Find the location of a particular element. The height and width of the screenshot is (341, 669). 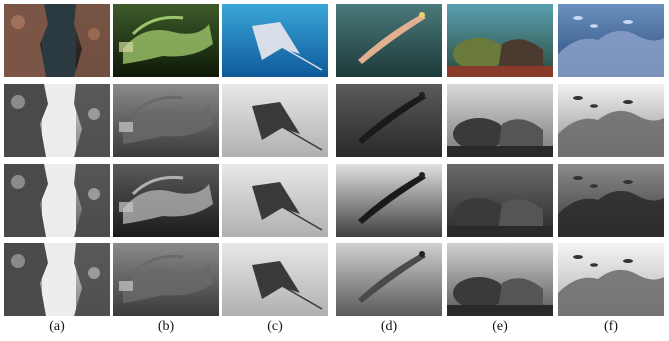

panel-c-depth-3-image is located at coordinates (275, 279).